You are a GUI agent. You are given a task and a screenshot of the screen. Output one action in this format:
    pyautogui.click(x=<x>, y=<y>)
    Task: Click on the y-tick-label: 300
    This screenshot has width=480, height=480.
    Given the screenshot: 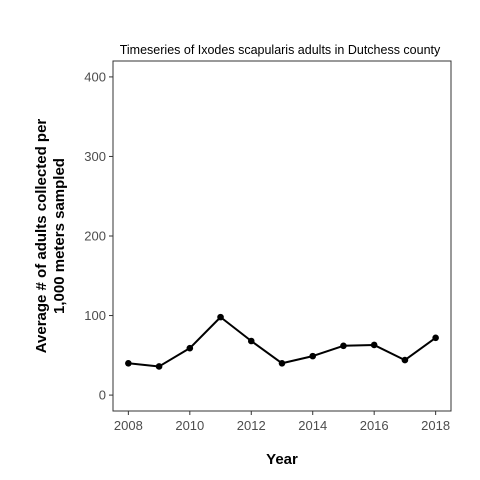 What is the action you would take?
    pyautogui.click(x=95, y=156)
    